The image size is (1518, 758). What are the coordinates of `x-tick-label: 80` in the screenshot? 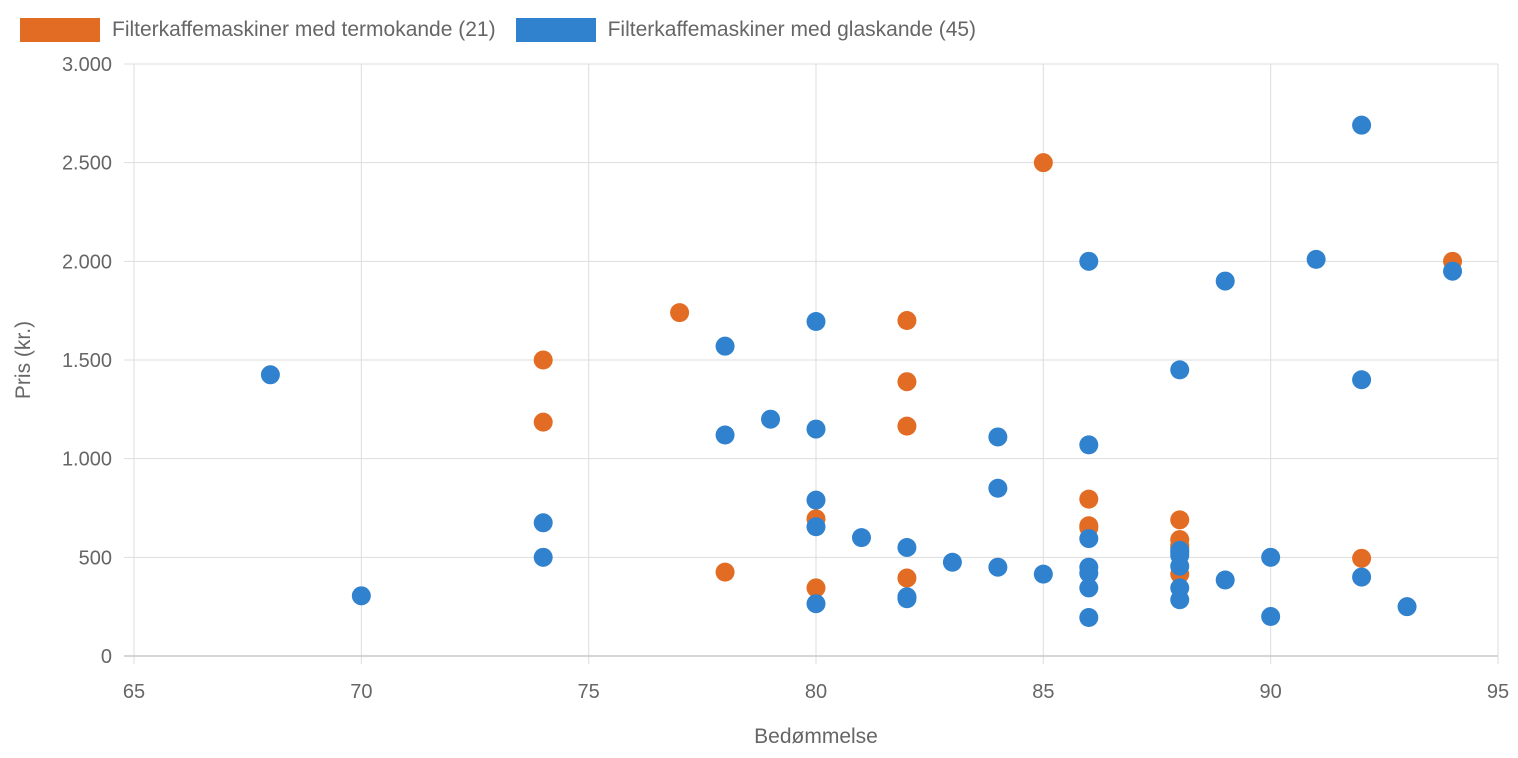 It's located at (816, 692).